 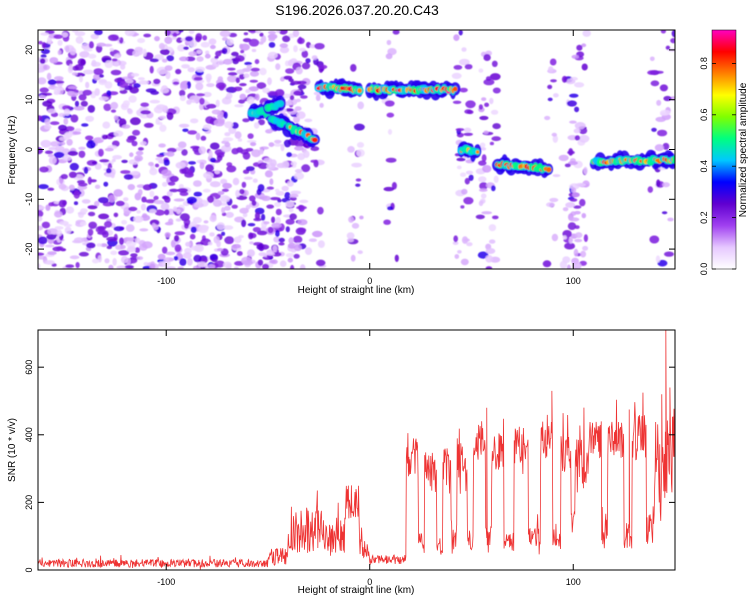 I want to click on spectrogram-ytick-label: 0, so click(x=29, y=149).